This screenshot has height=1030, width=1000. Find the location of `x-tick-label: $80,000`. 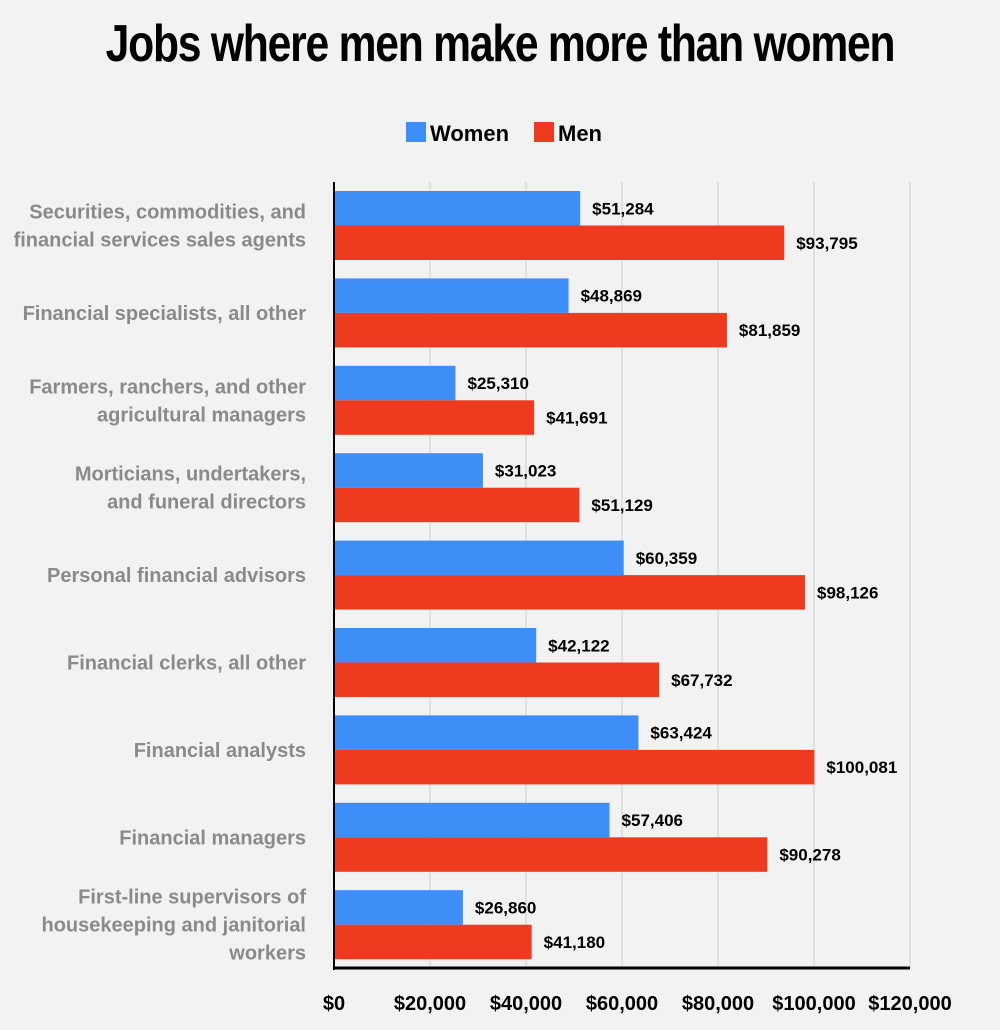

x-tick-label: $80,000 is located at coordinates (718, 1004).